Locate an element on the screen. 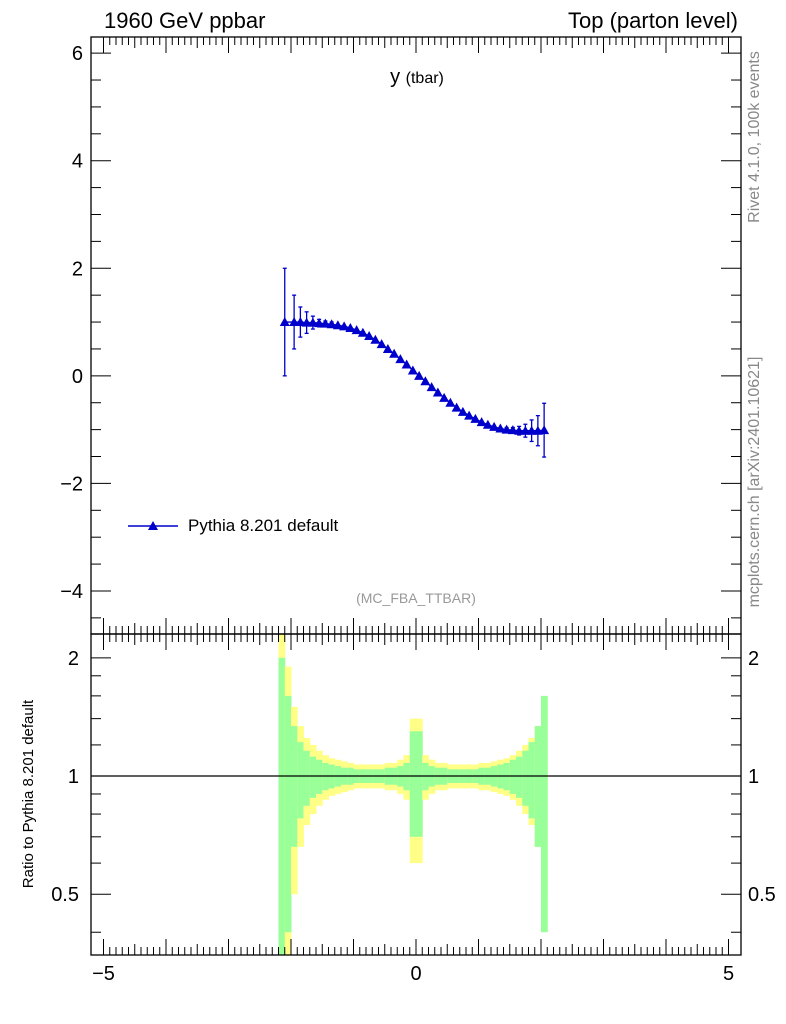 The image size is (786, 1024). header-process-label: Top (parton level) is located at coordinates (653, 20).